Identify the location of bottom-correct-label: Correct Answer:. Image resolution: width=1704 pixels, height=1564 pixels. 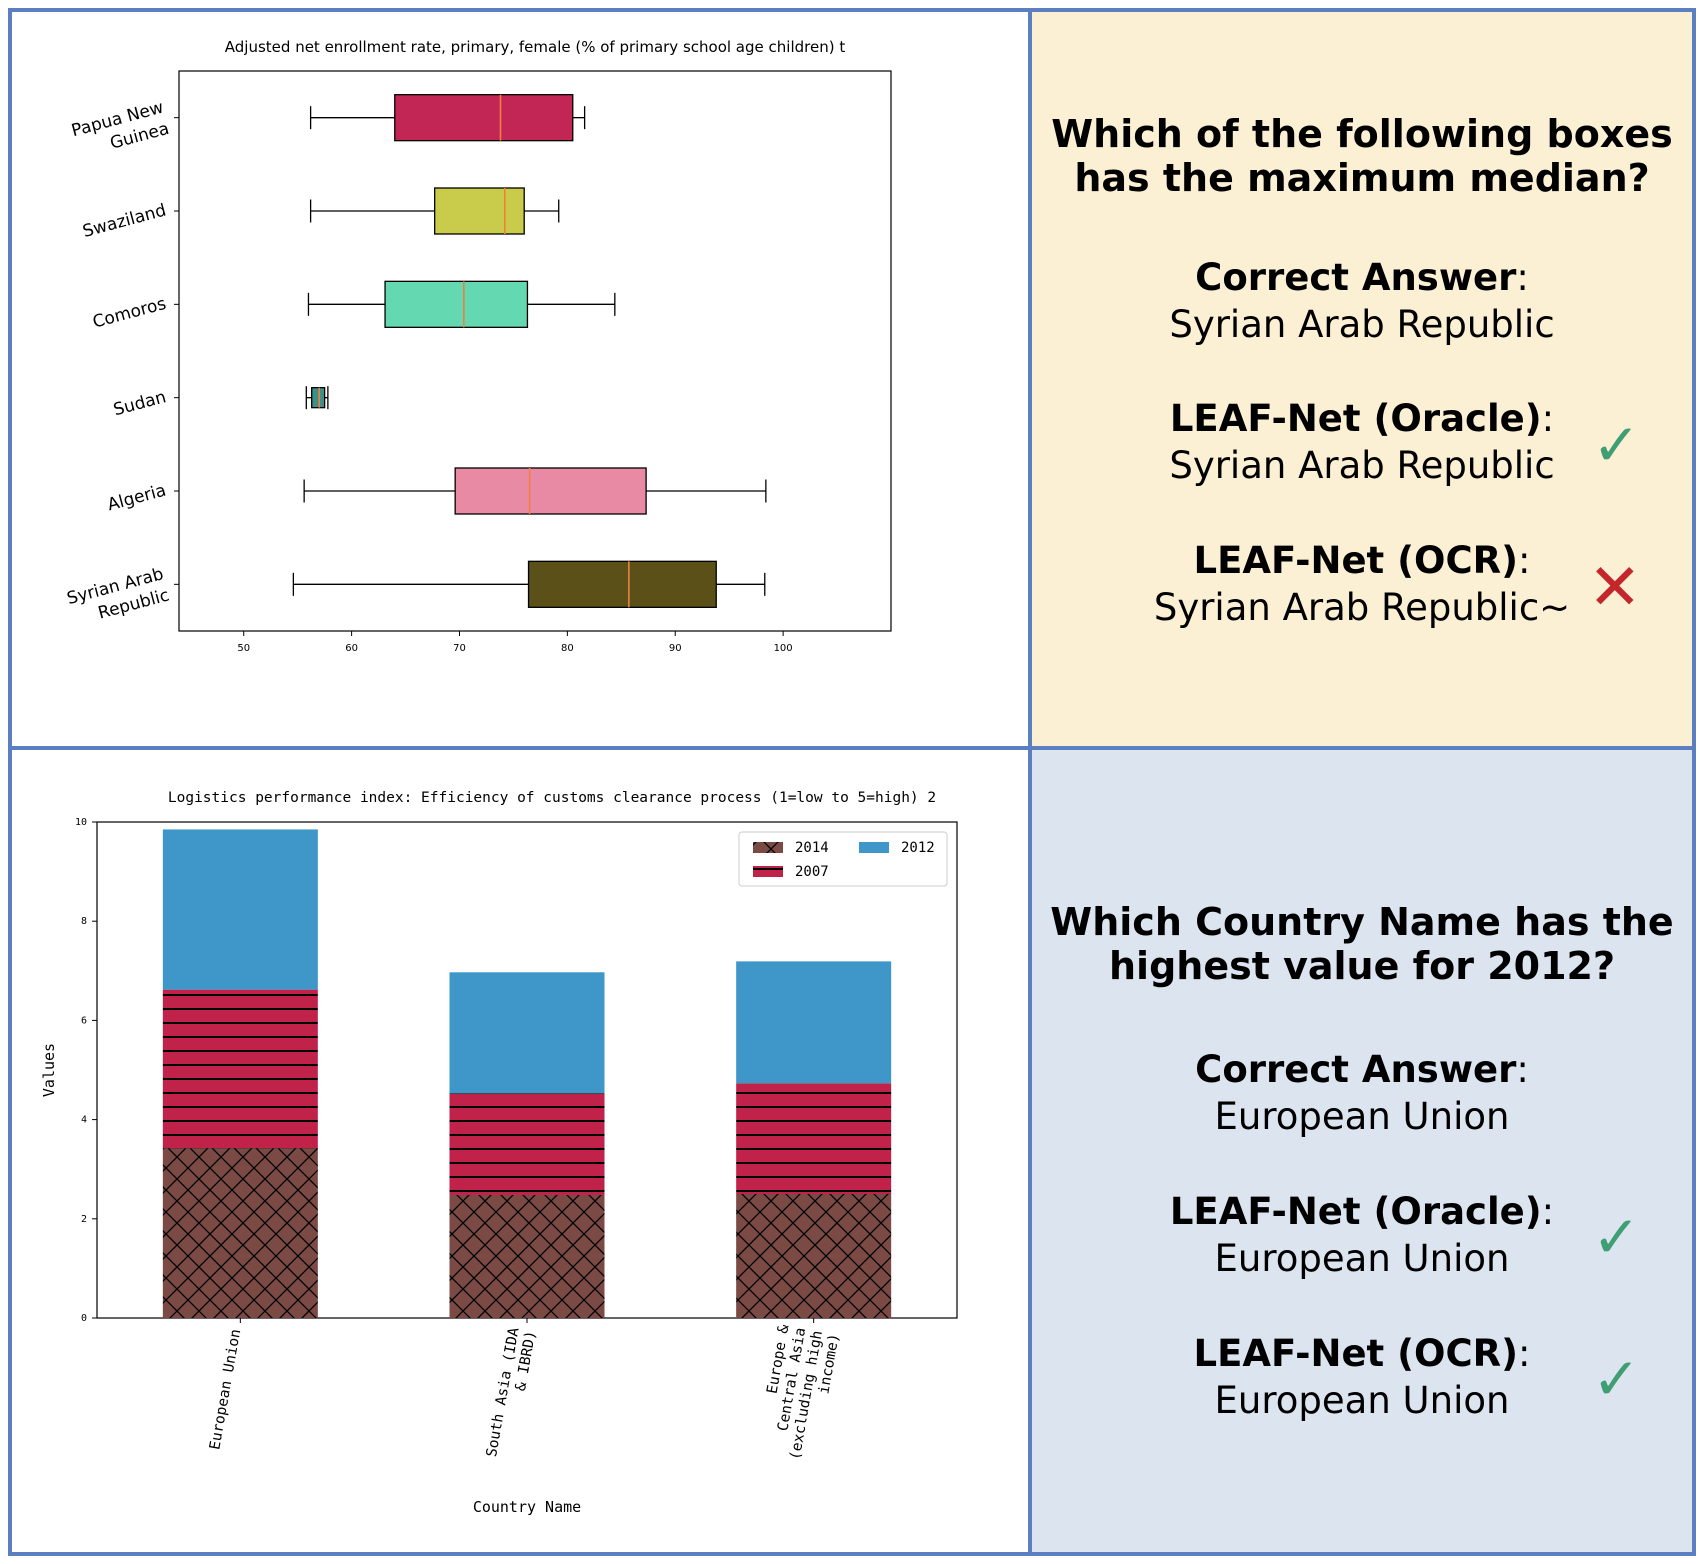
(1362, 1069).